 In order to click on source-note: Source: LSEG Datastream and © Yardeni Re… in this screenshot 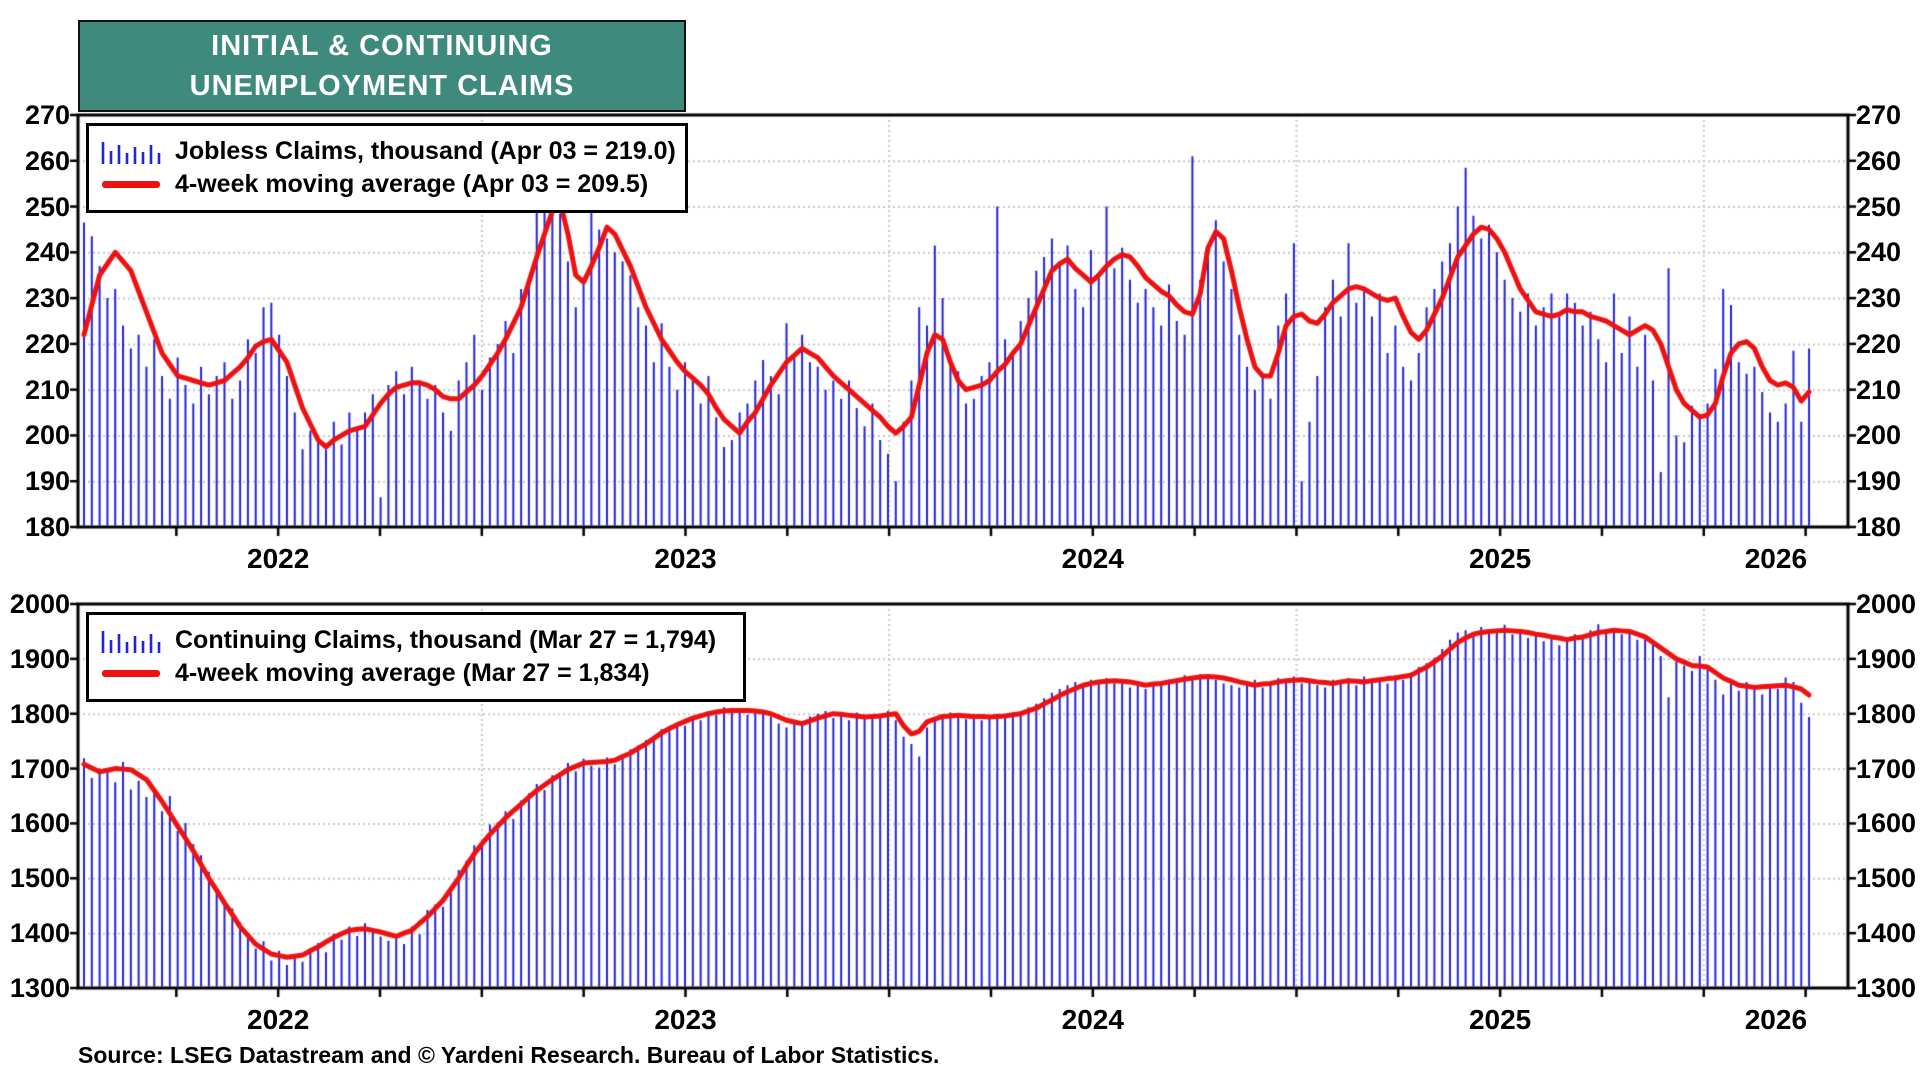, I will do `click(509, 1055)`.